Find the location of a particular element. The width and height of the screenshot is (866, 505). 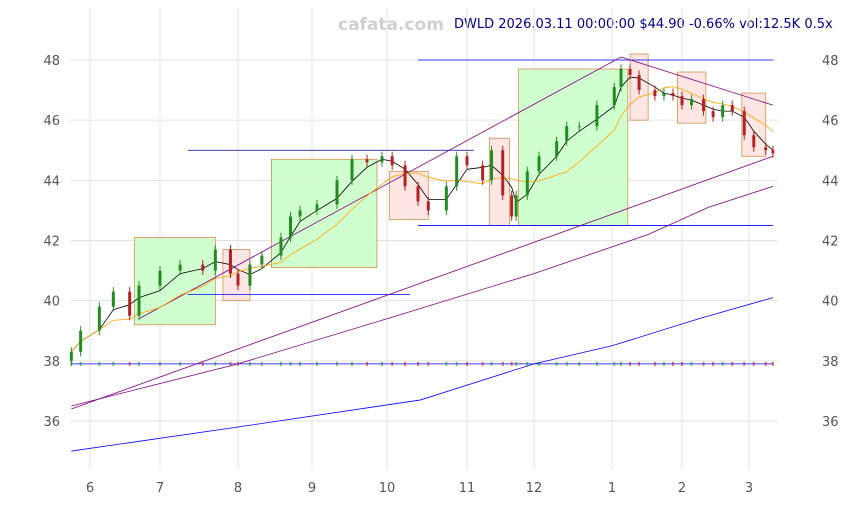

y-tick-label-left: 48 is located at coordinates (51, 61).